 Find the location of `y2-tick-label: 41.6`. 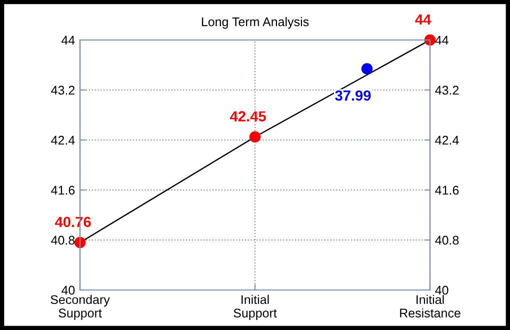

y2-tick-label: 41.6 is located at coordinates (447, 190).